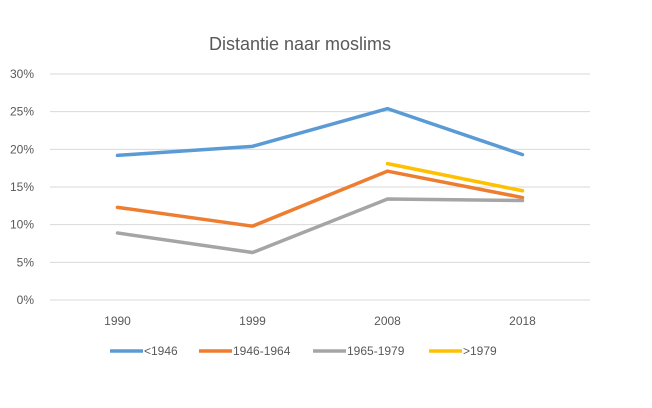  Describe the element at coordinates (22, 112) in the screenshot. I see `y-tick-label: 25%` at that location.